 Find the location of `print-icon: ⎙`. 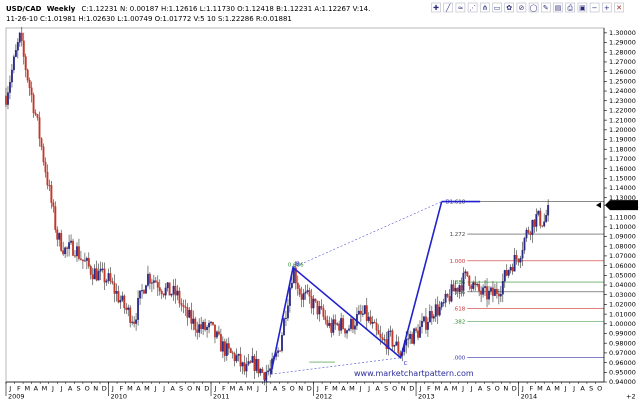

print-icon: ⎙ is located at coordinates (570, 7).